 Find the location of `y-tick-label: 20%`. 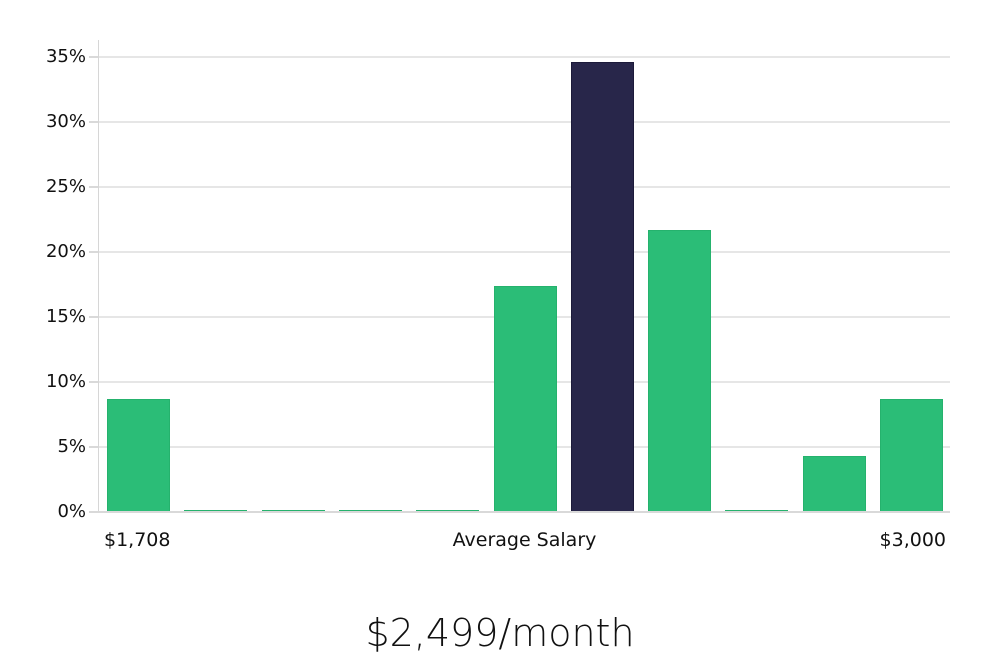

y-tick-label: 20% is located at coordinates (65, 251).